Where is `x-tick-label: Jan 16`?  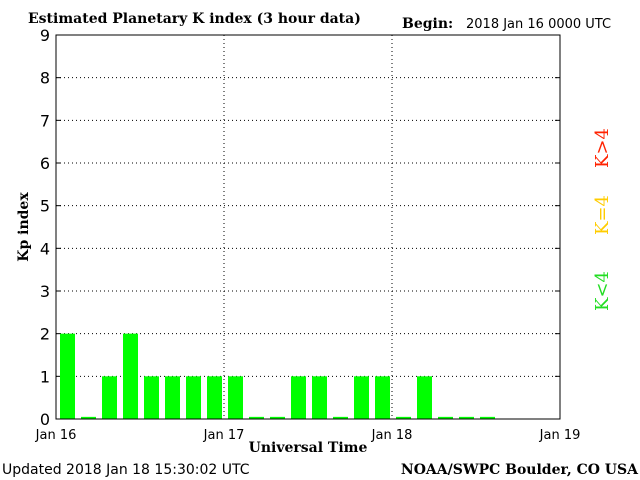
x-tick-label: Jan 16 is located at coordinates (56, 435).